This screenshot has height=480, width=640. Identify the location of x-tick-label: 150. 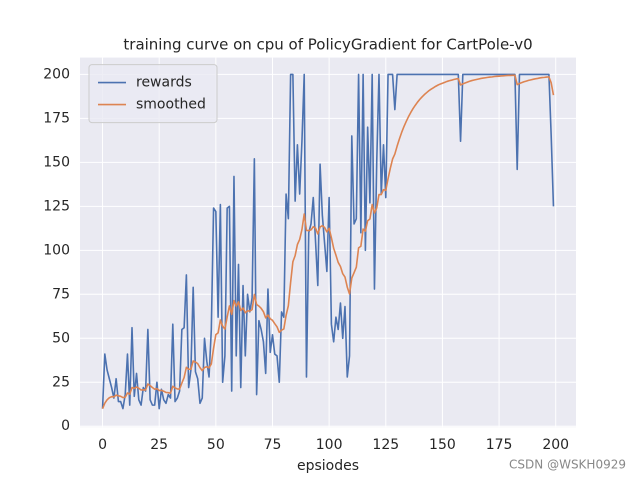
(442, 445).